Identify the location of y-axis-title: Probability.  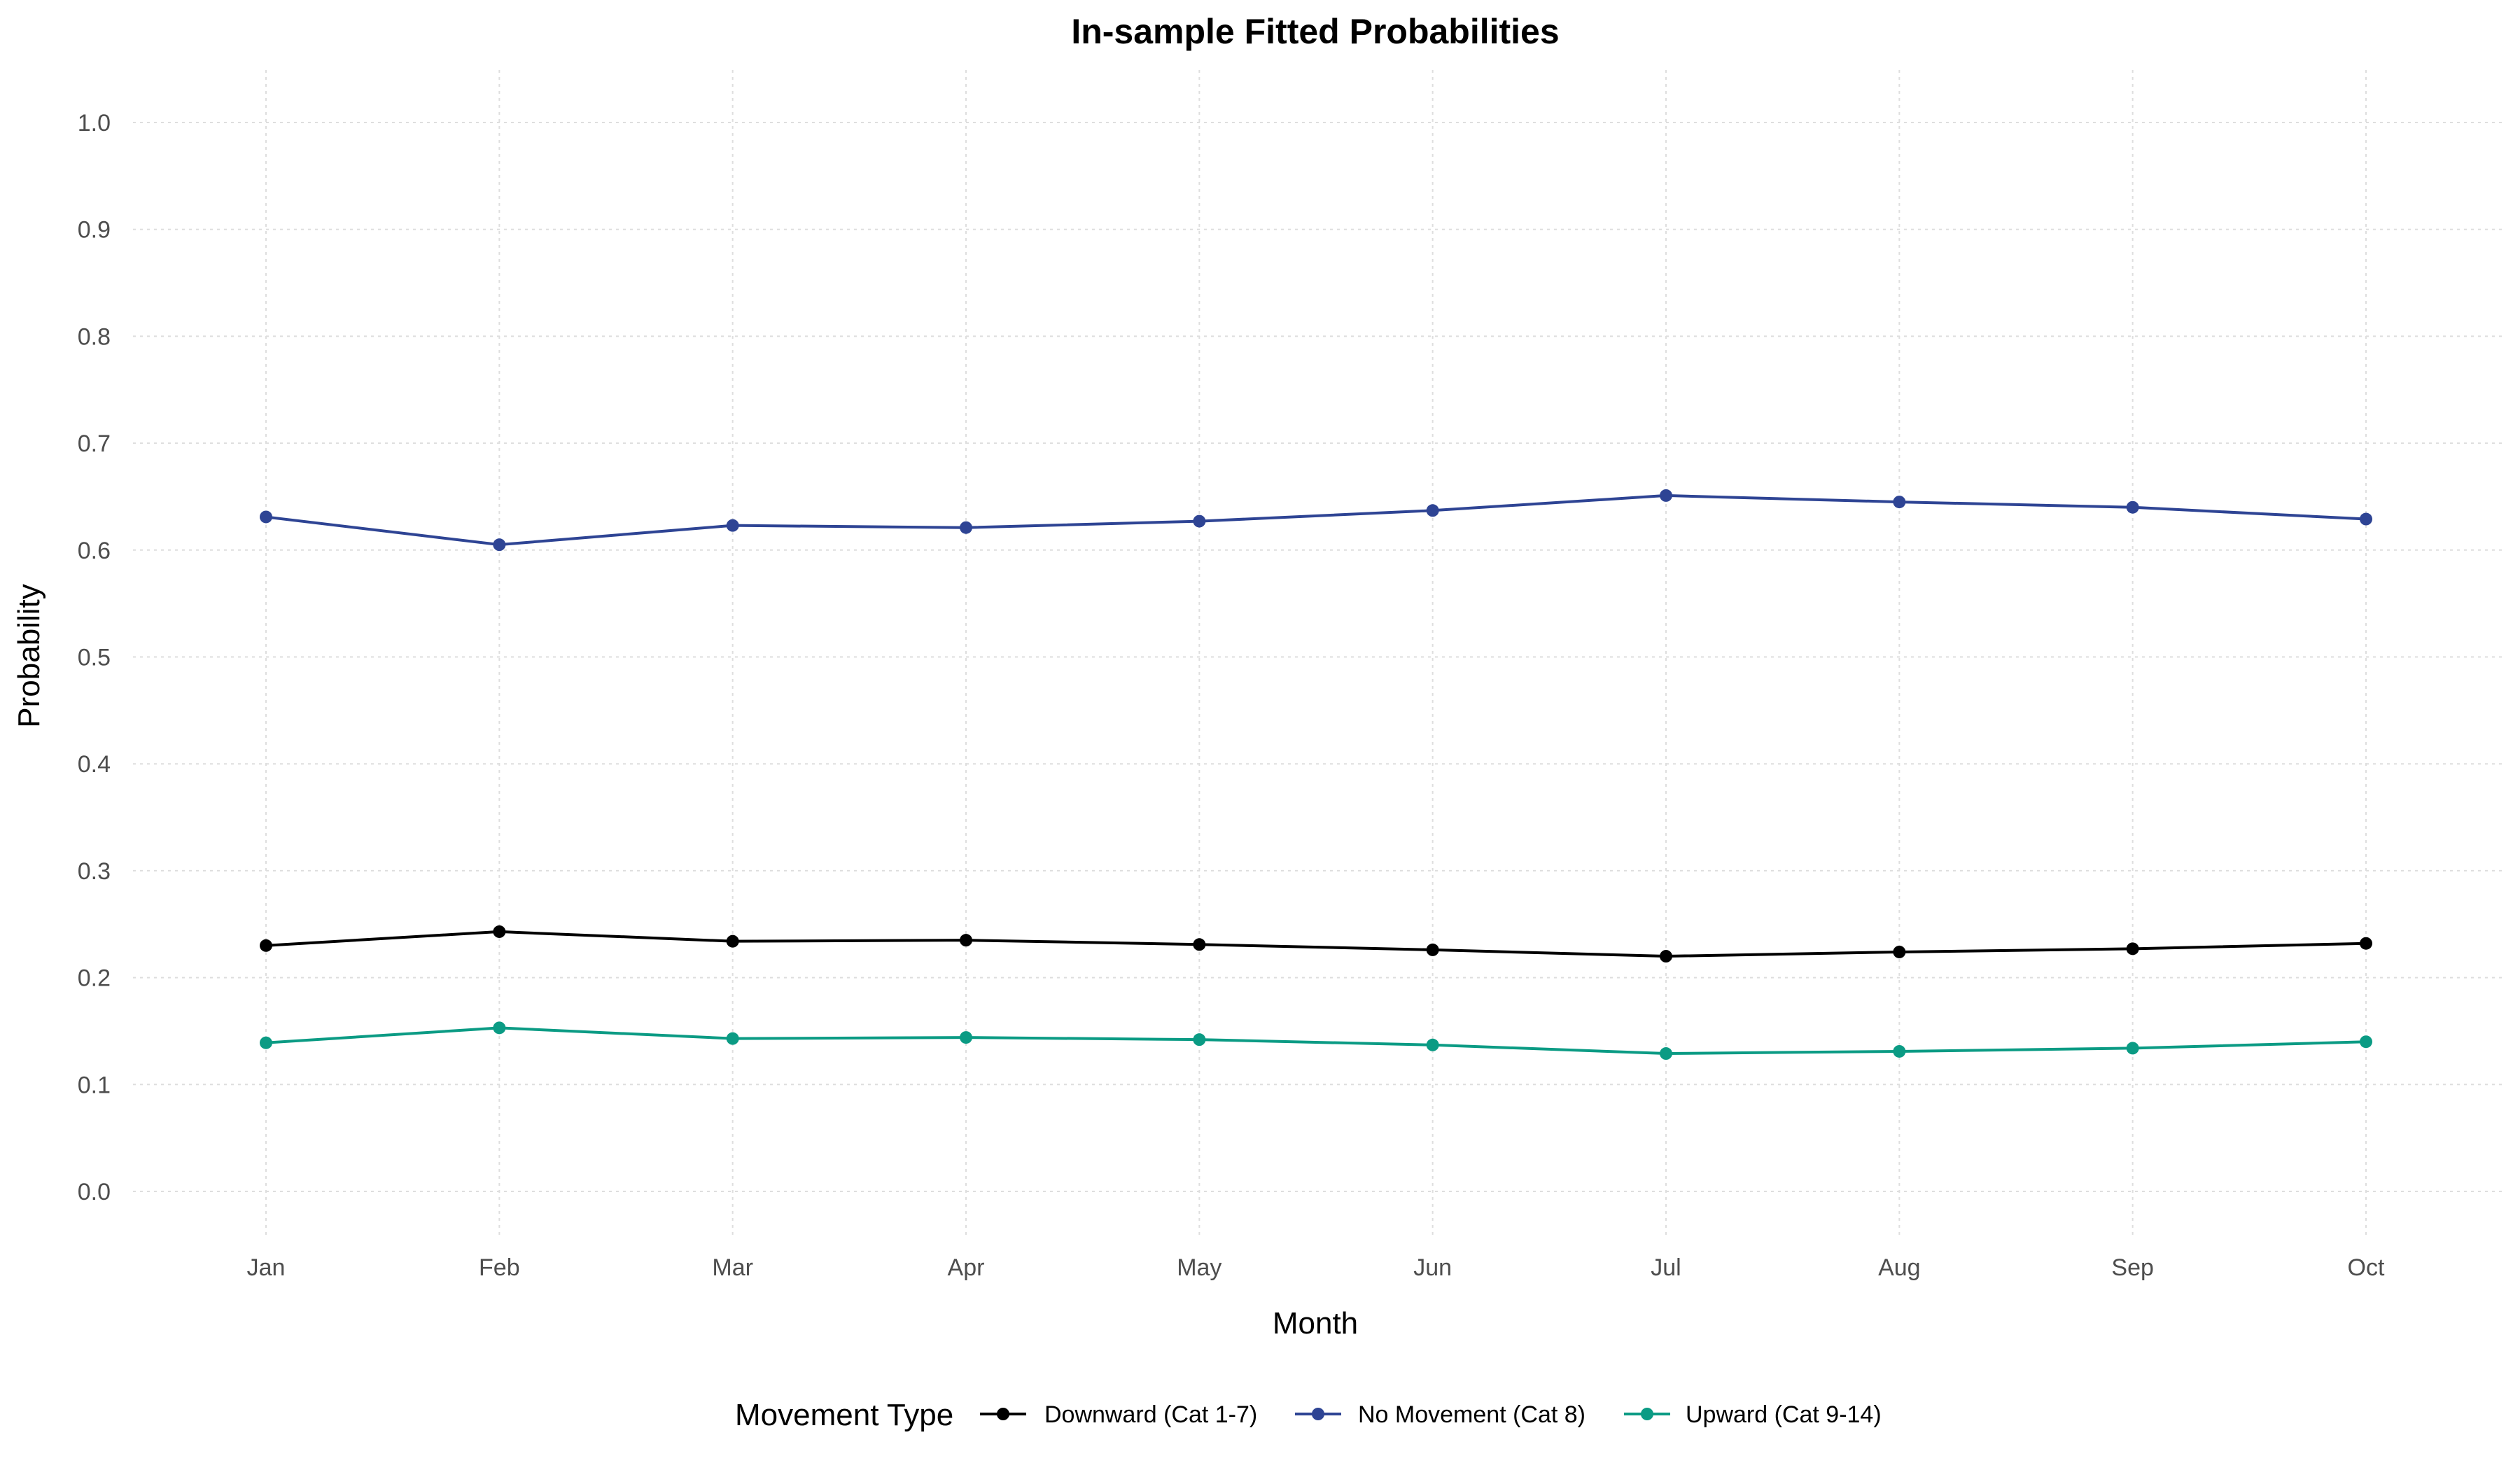
(29, 655).